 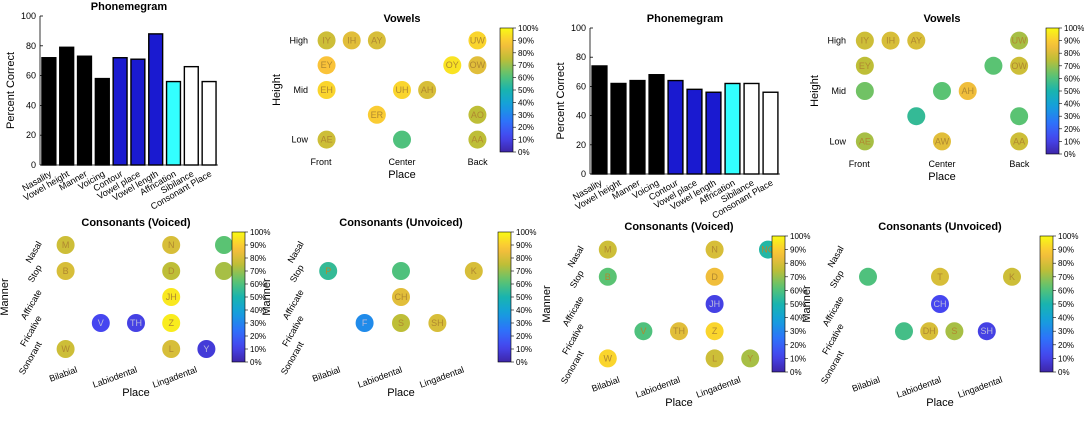 What do you see at coordinates (1072, 141) in the screenshot?
I see `colorbar-tick-label: 10%` at bounding box center [1072, 141].